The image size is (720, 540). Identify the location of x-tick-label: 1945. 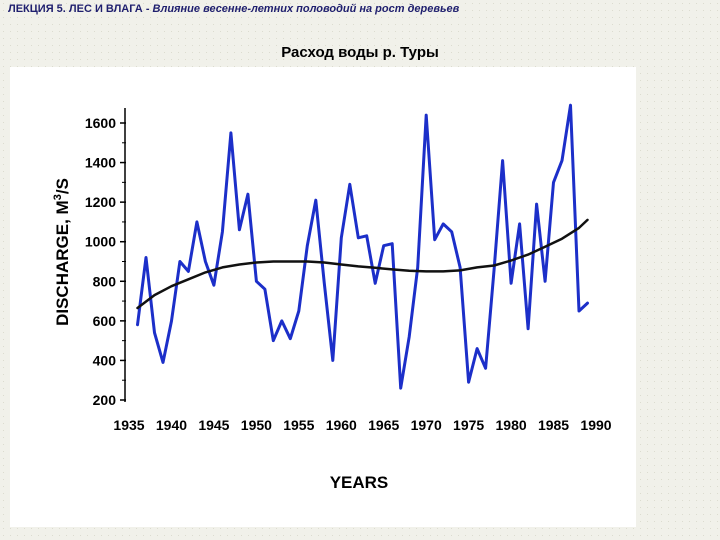
(213, 425).